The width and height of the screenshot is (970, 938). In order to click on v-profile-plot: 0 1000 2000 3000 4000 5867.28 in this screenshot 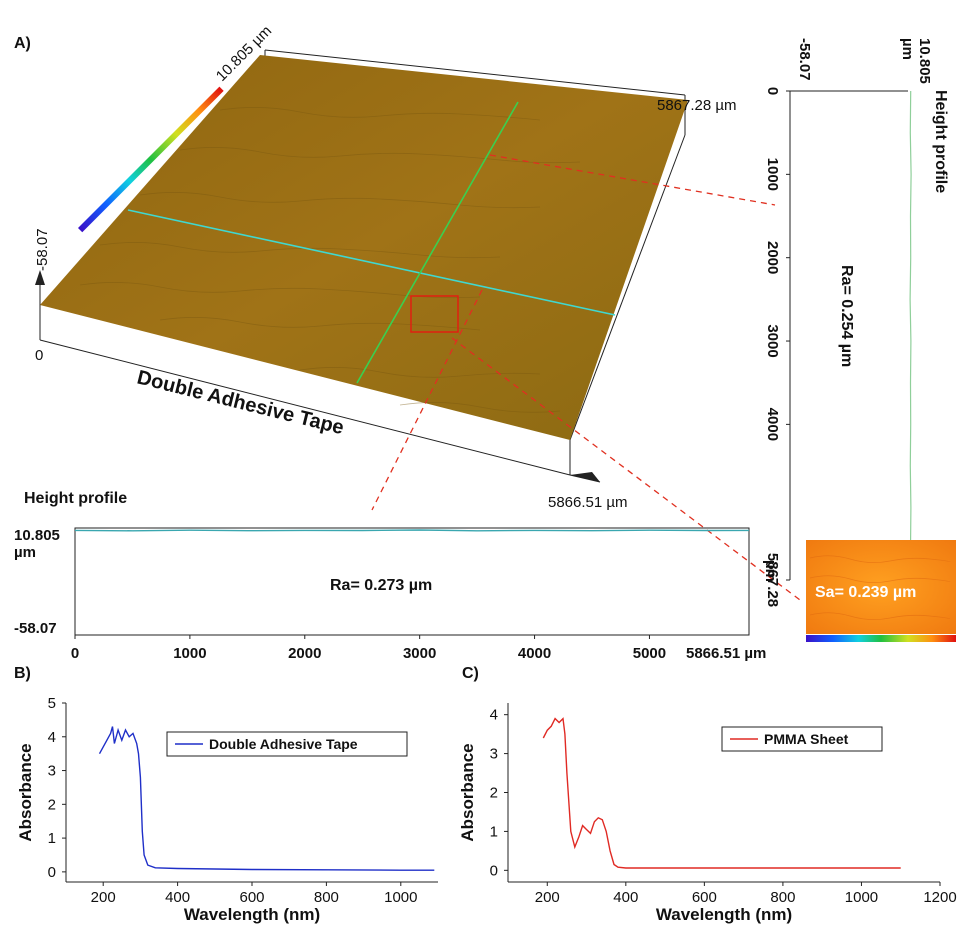, I will do `click(838, 347)`.